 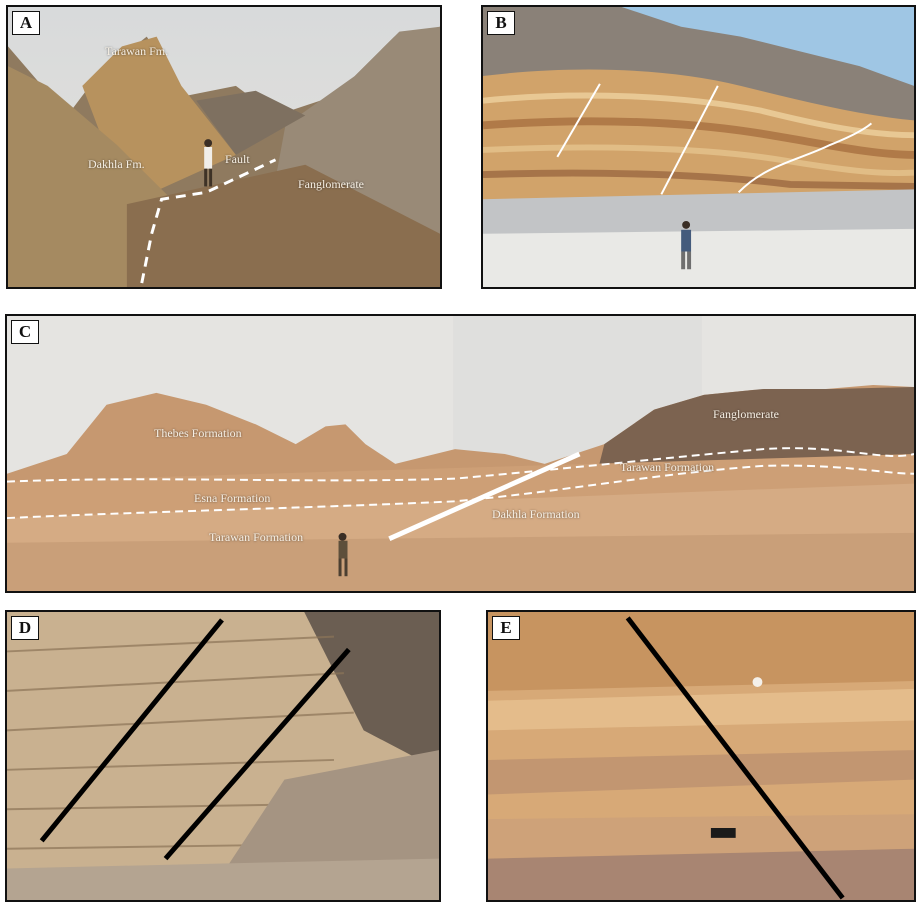 What do you see at coordinates (686, 245) in the screenshot?
I see `person-figure-b` at bounding box center [686, 245].